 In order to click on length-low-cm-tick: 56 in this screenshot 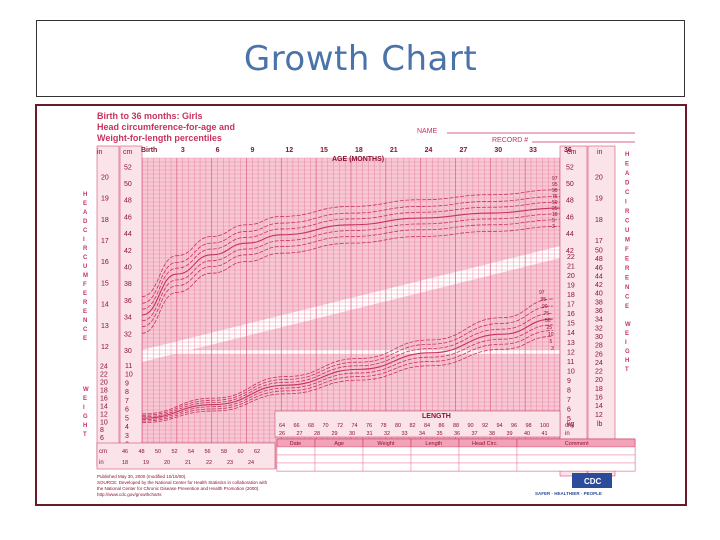, I will do `click(208, 452)`.